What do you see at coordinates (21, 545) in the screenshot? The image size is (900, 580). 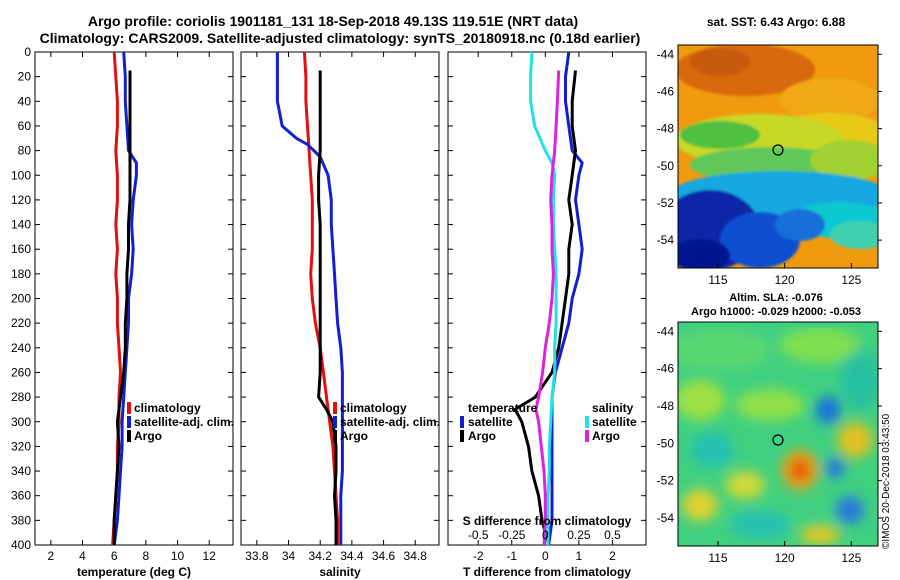 I see `y-tick-label: 400` at bounding box center [21, 545].